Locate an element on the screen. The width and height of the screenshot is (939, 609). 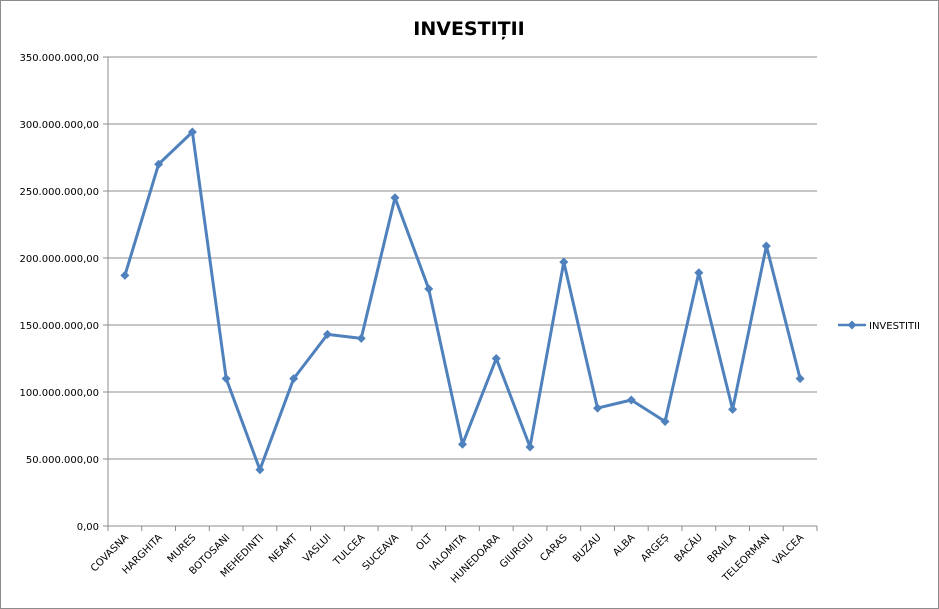
x-tick-label: BACĂU is located at coordinates (688, 548).